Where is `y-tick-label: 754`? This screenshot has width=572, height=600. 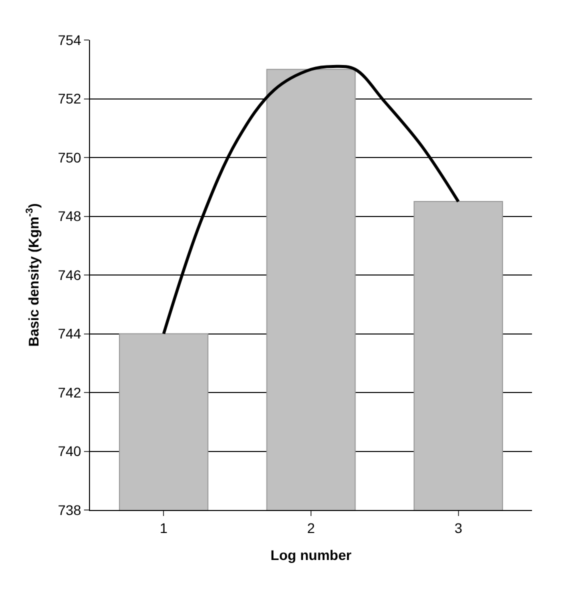 y-tick-label: 754 is located at coordinates (70, 40).